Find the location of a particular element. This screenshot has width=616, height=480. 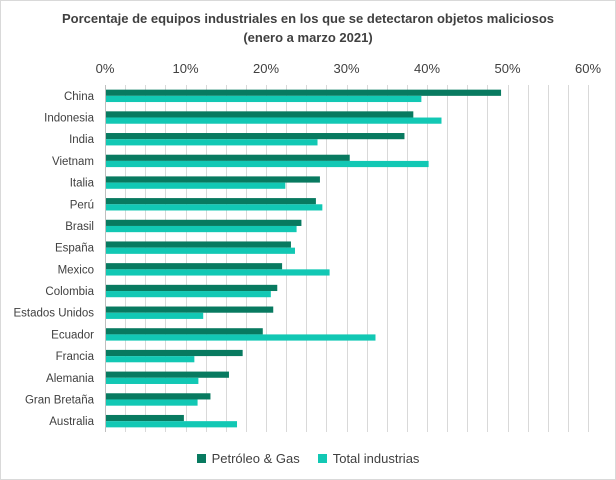

category-label: Colombia is located at coordinates (69, 292).